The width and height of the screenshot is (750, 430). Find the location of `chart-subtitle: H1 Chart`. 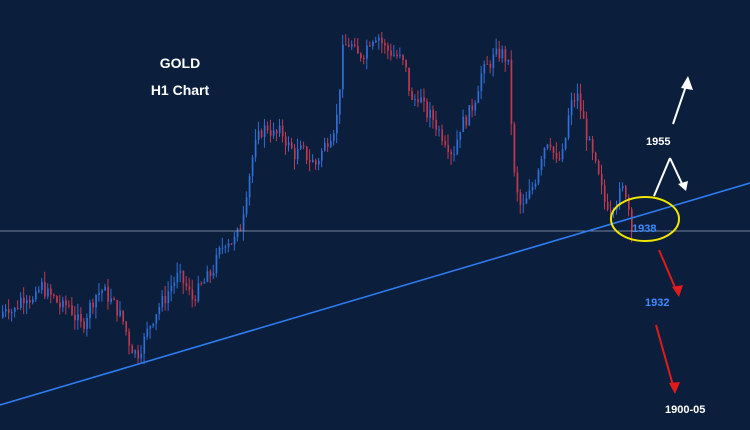

chart-subtitle: H1 Chart is located at coordinates (180, 90).